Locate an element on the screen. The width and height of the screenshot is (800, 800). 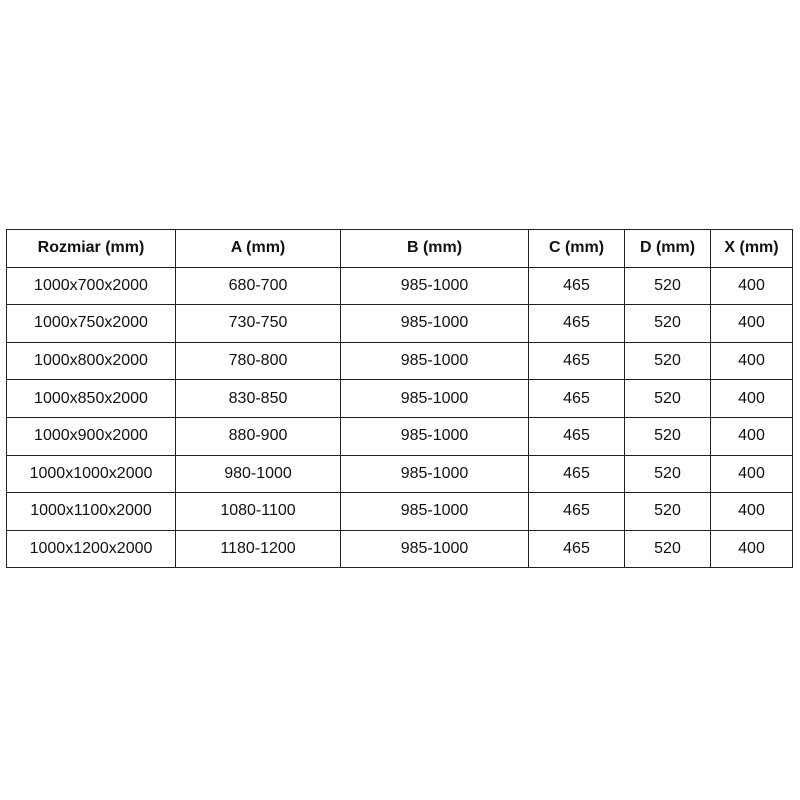
table-row: 1000x900x2000 880-900 985-1000 465 520 400 is located at coordinates (399, 436).